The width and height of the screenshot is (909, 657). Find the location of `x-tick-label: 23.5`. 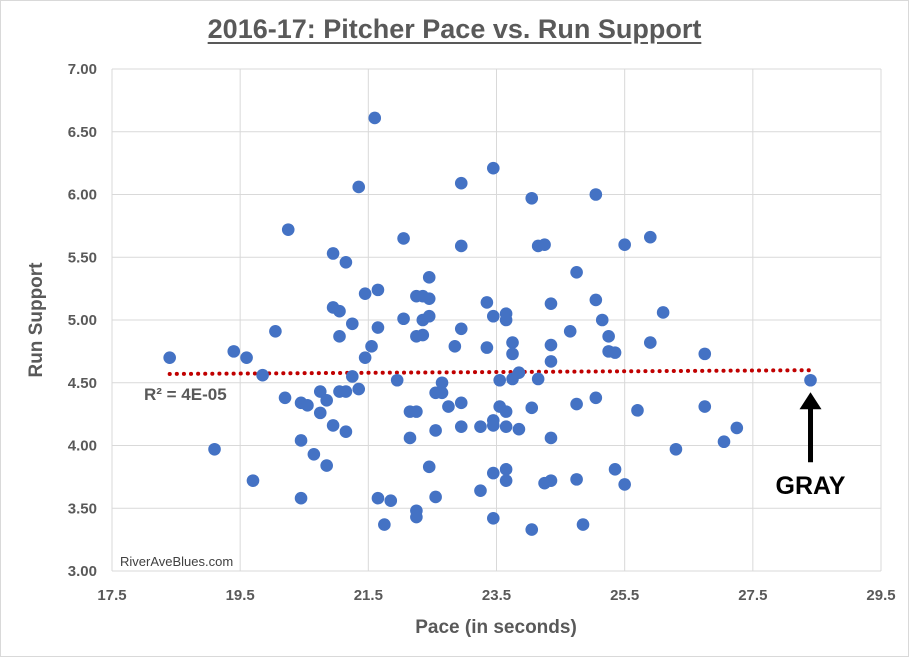

x-tick-label: 23.5 is located at coordinates (496, 595).